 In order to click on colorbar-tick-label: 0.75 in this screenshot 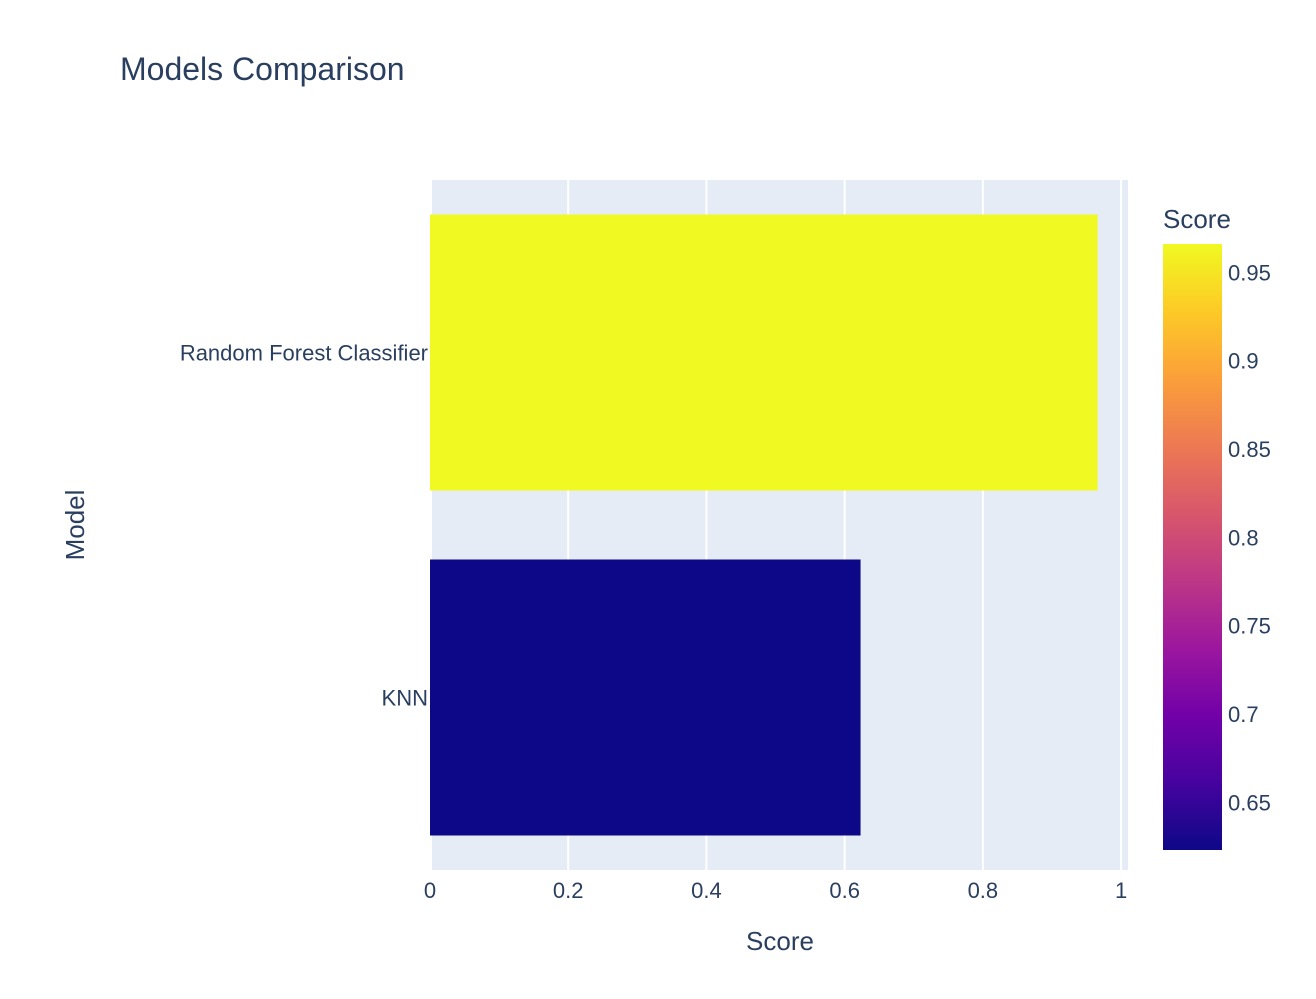, I will do `click(1249, 626)`.